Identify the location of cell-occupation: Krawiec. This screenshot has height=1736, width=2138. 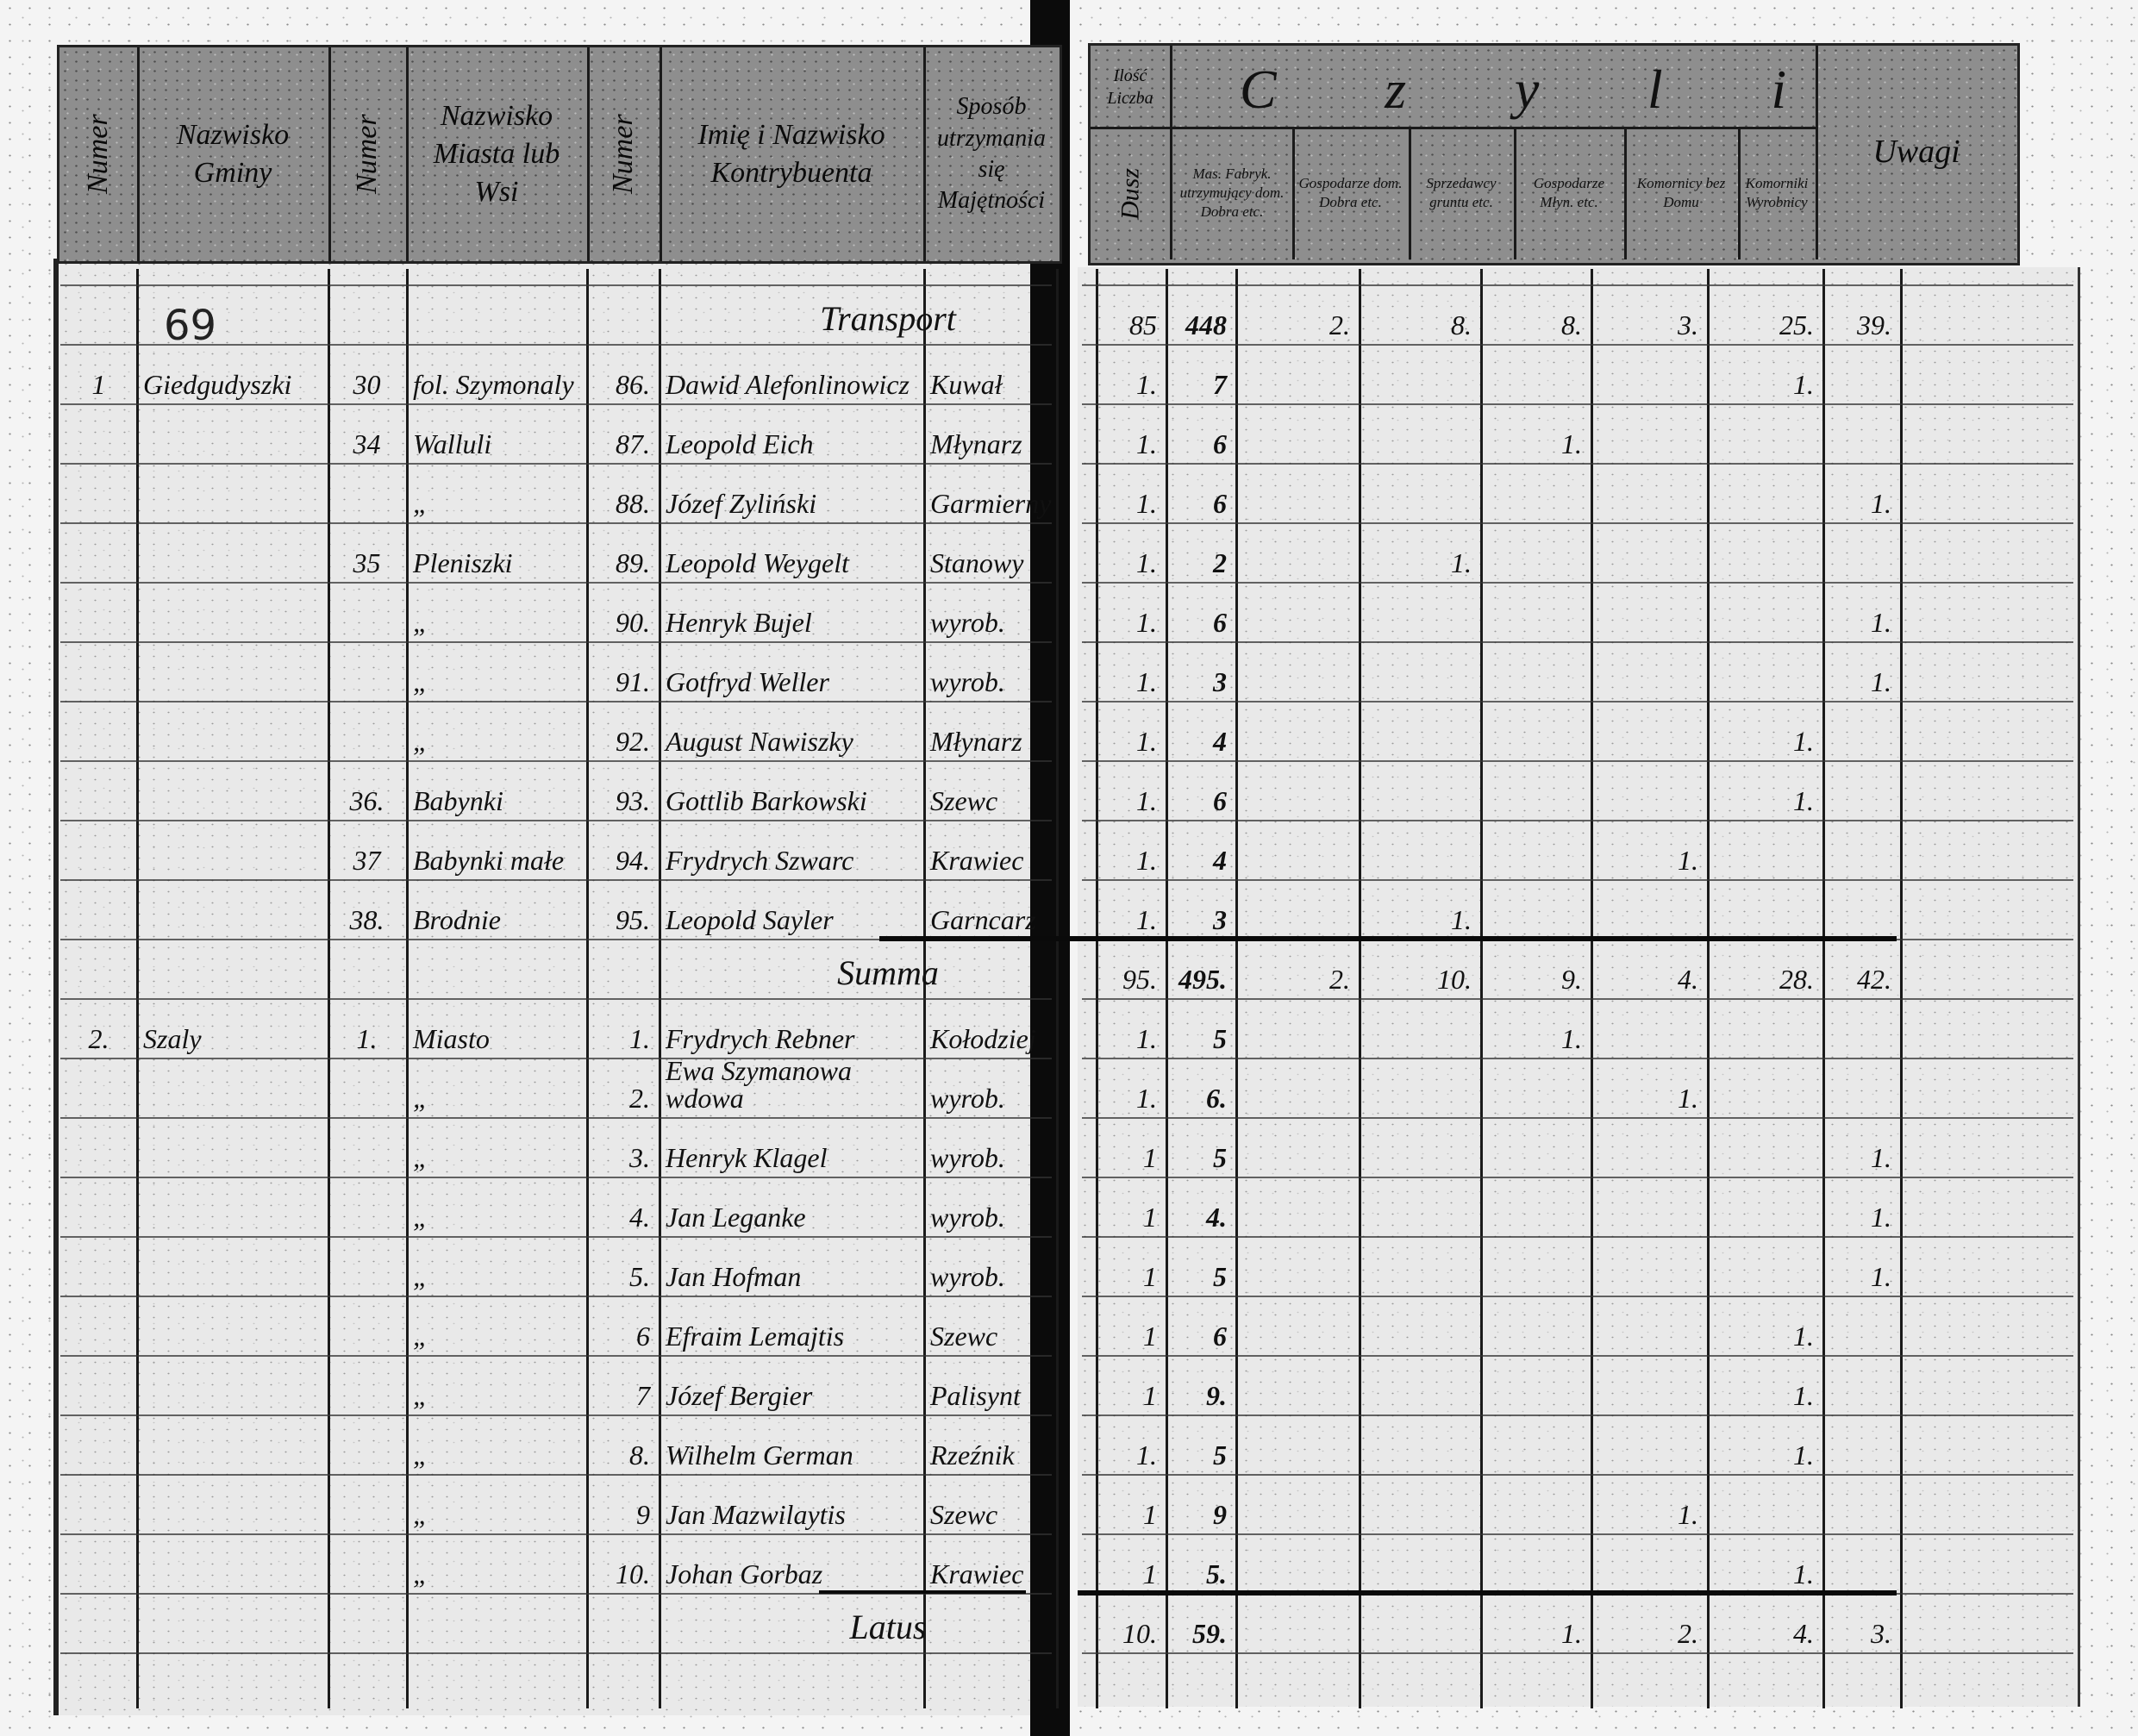
(977, 1573).